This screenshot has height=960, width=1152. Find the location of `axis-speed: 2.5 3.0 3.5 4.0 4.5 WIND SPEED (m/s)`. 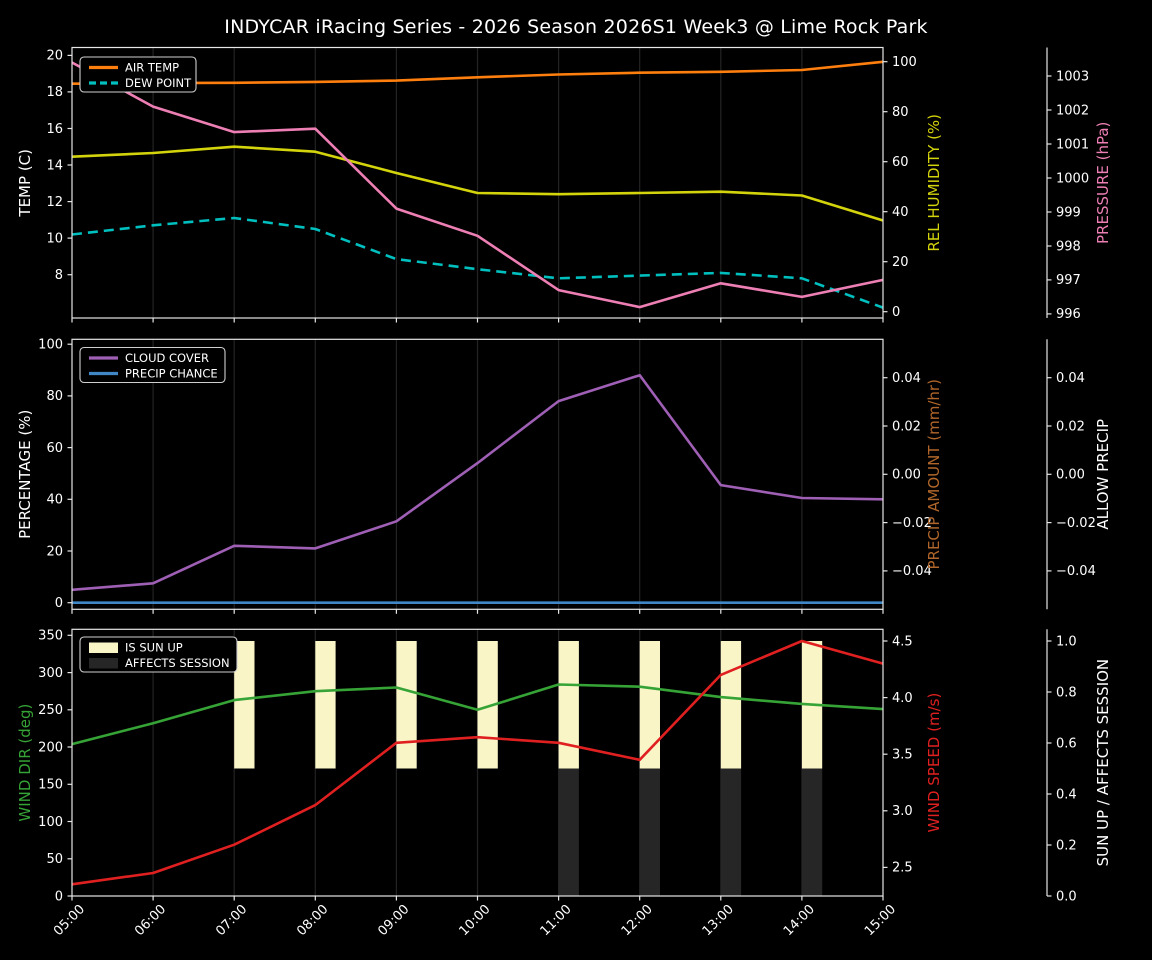

axis-speed: 2.5 3.0 3.5 4.0 4.5 WIND SPEED (m/s) is located at coordinates (913, 755).